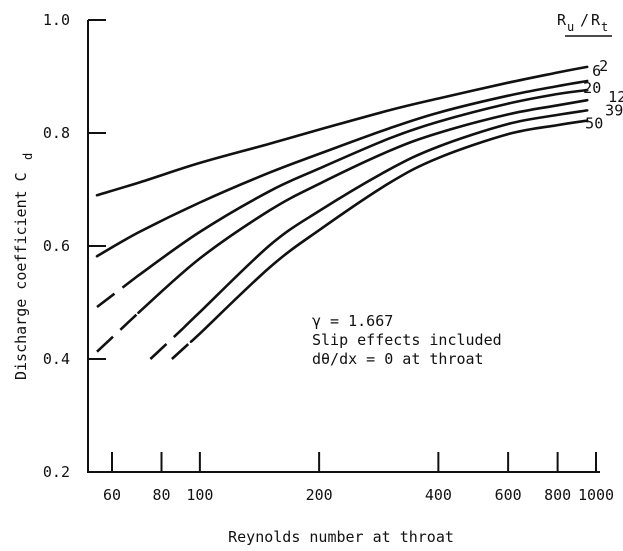 The image size is (623, 551). I want to click on x-tick-label: 800, so click(557, 495).